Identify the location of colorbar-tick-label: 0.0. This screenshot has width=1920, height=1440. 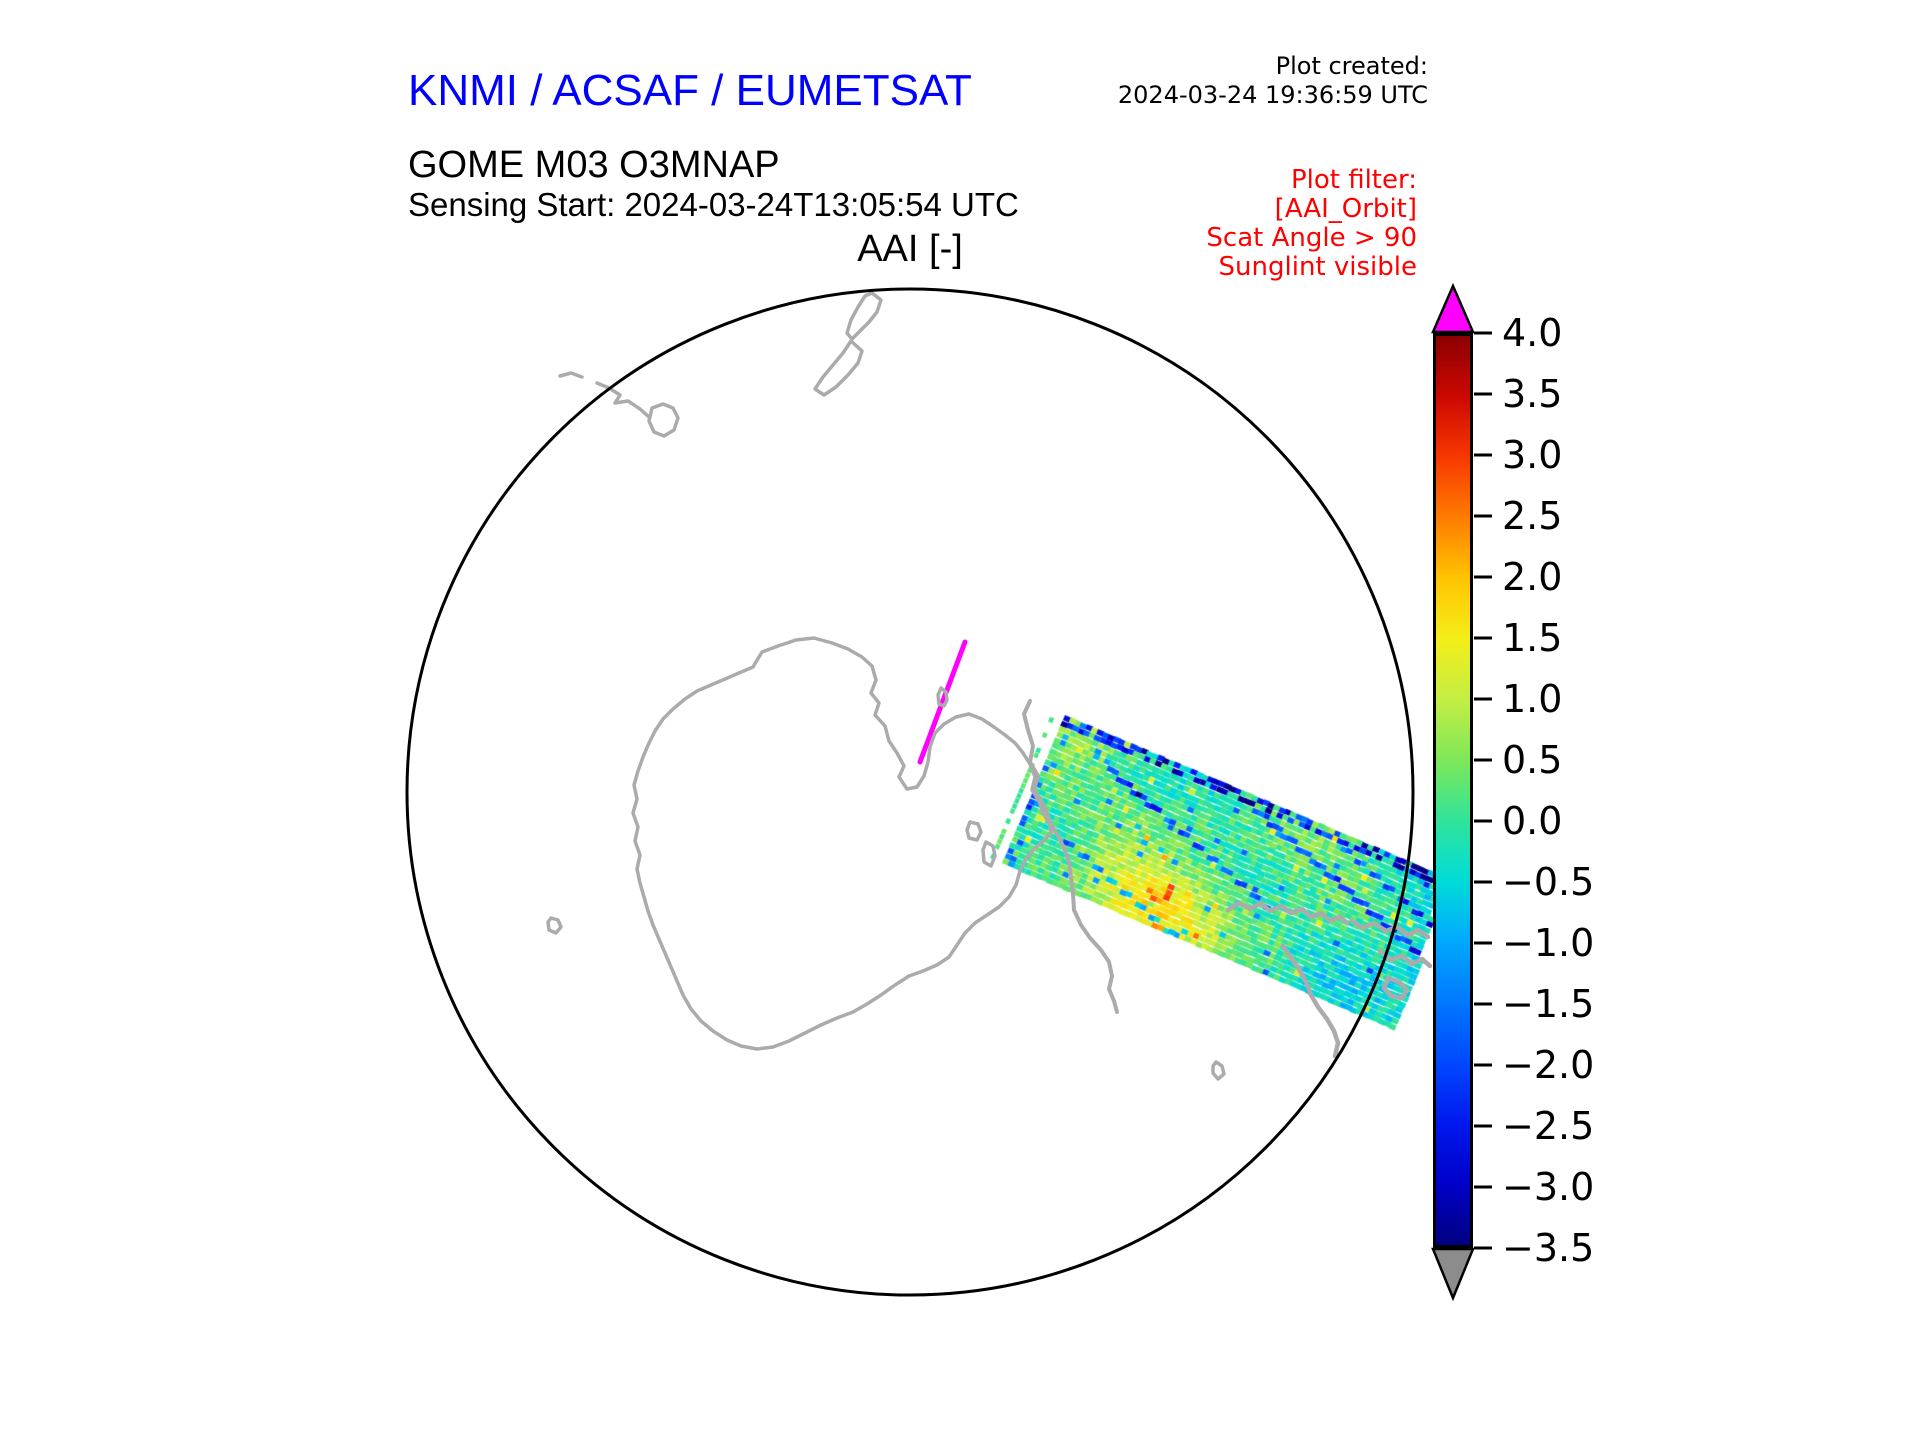
(1532, 821).